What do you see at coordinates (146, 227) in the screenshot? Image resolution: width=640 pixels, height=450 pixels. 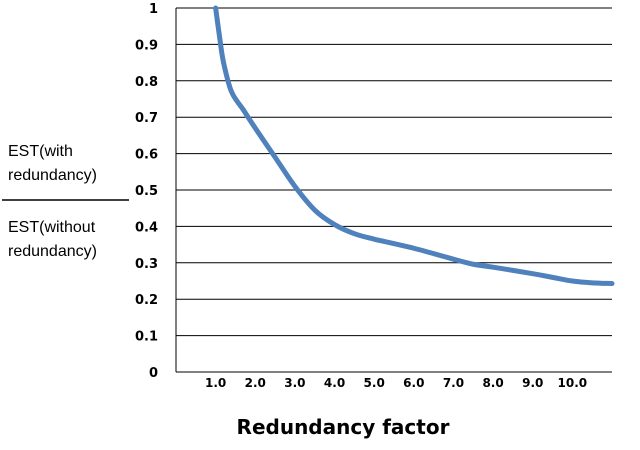 I see `y-tick-label-4: 0.4` at bounding box center [146, 227].